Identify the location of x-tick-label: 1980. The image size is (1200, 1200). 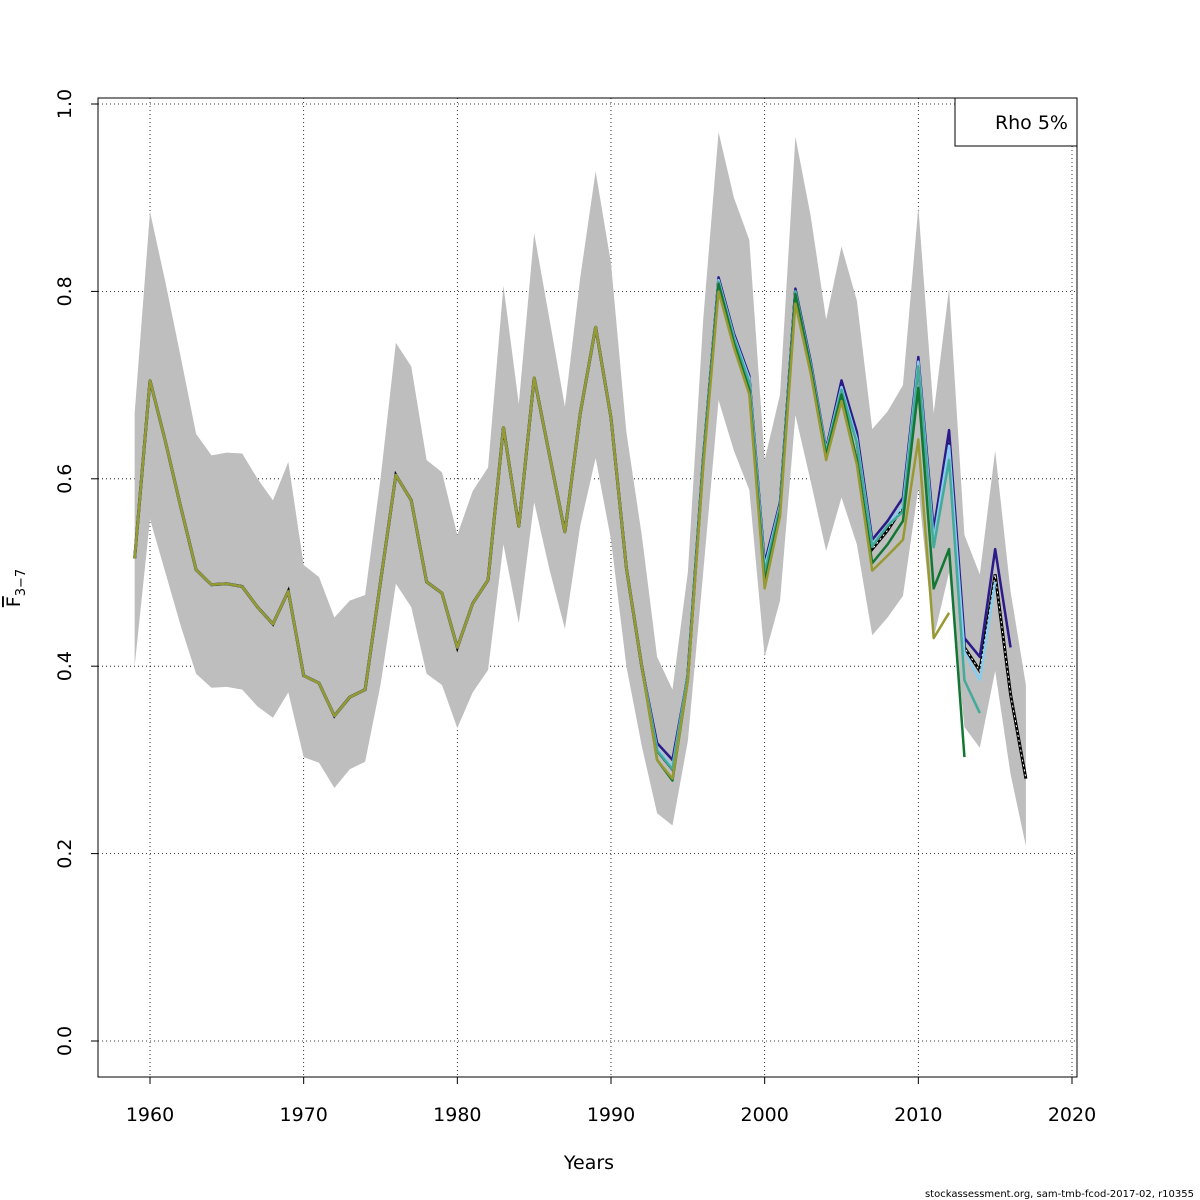
(457, 1115).